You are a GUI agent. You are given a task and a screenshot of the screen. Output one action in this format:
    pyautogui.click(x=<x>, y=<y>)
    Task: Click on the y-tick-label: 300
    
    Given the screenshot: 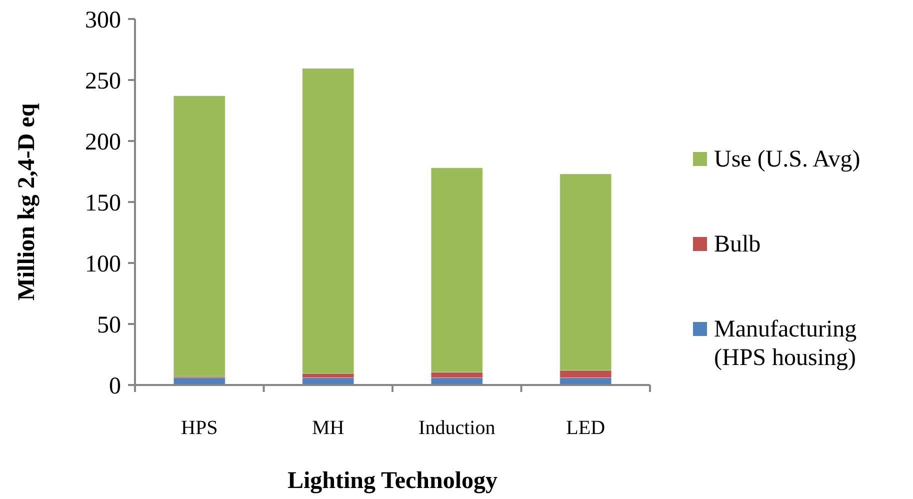 What is the action you would take?
    pyautogui.click(x=103, y=20)
    